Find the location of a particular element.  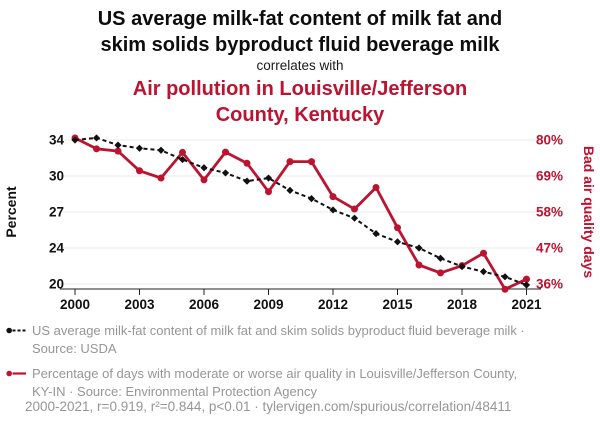

y-axis-tick-label-left: 34 is located at coordinates (57, 140).